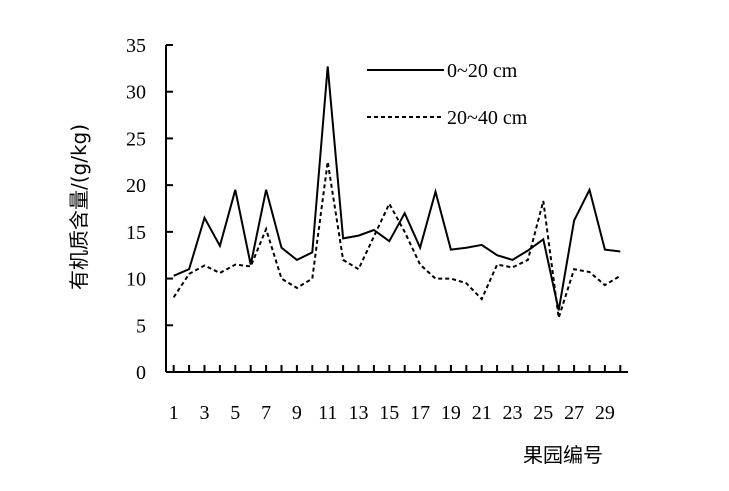  Describe the element at coordinates (513, 413) in the screenshot. I see `x-tick-label-23: 23` at that location.